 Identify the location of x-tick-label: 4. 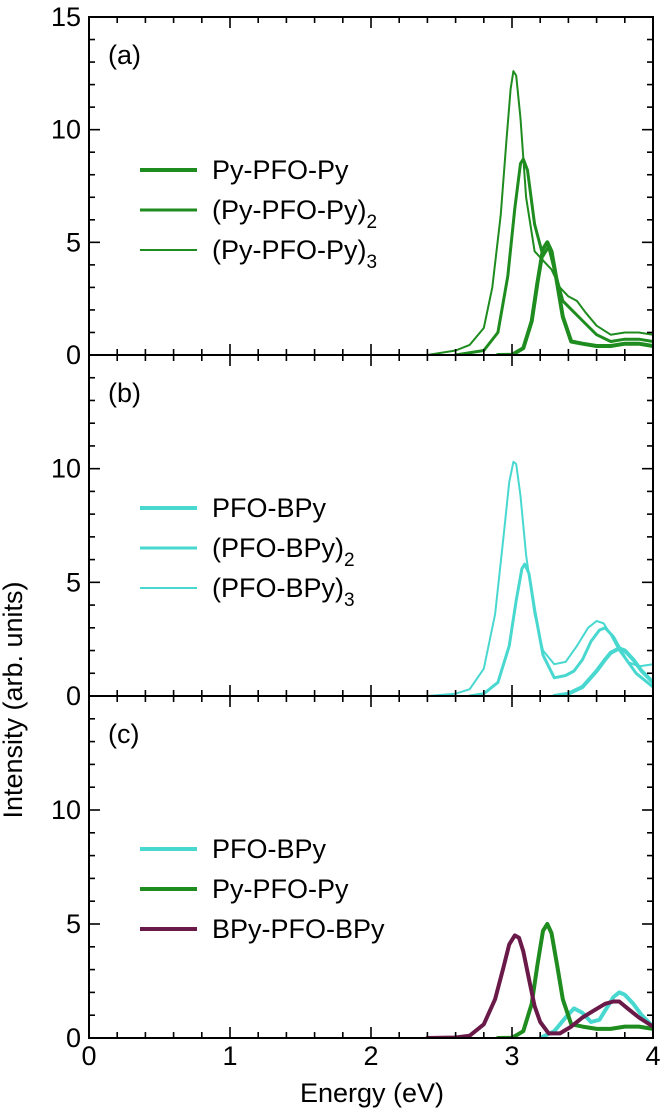
(652, 1056).